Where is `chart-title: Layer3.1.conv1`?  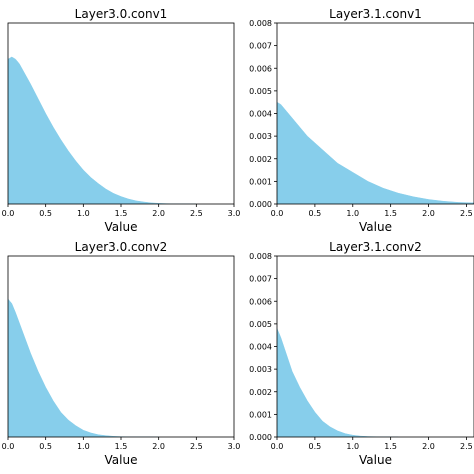
chart-title: Layer3.1.conv1 is located at coordinates (375, 14).